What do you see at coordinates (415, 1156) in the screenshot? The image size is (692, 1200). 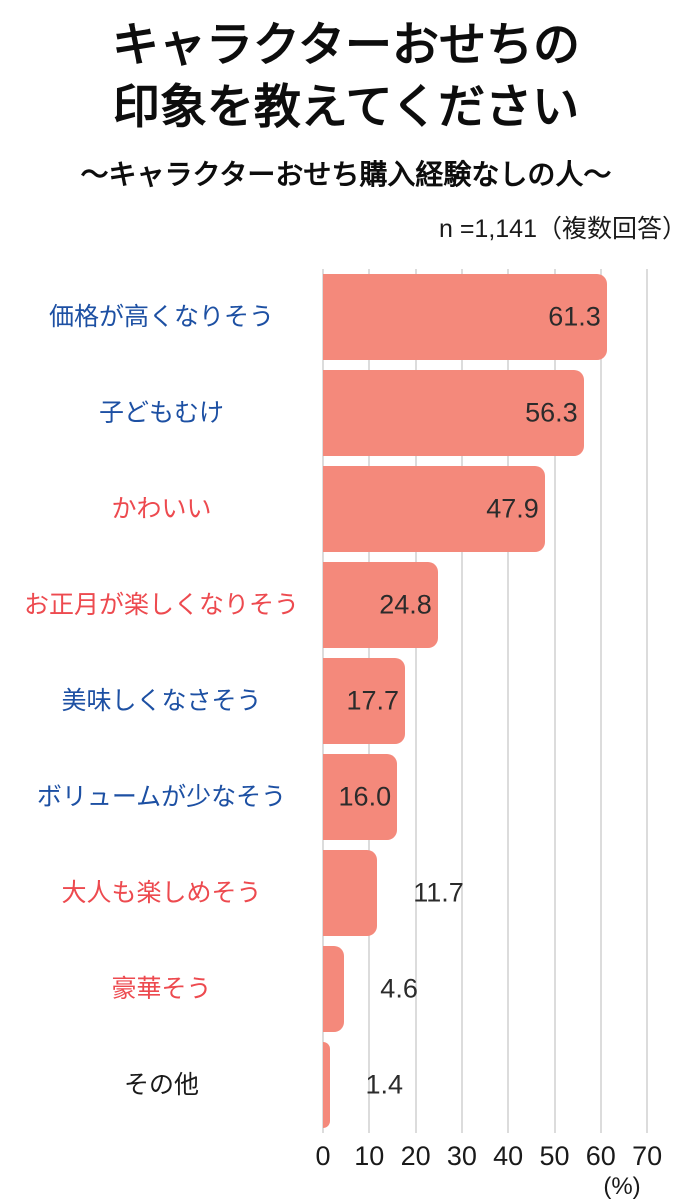 I see `x-axis-tick: 20` at bounding box center [415, 1156].